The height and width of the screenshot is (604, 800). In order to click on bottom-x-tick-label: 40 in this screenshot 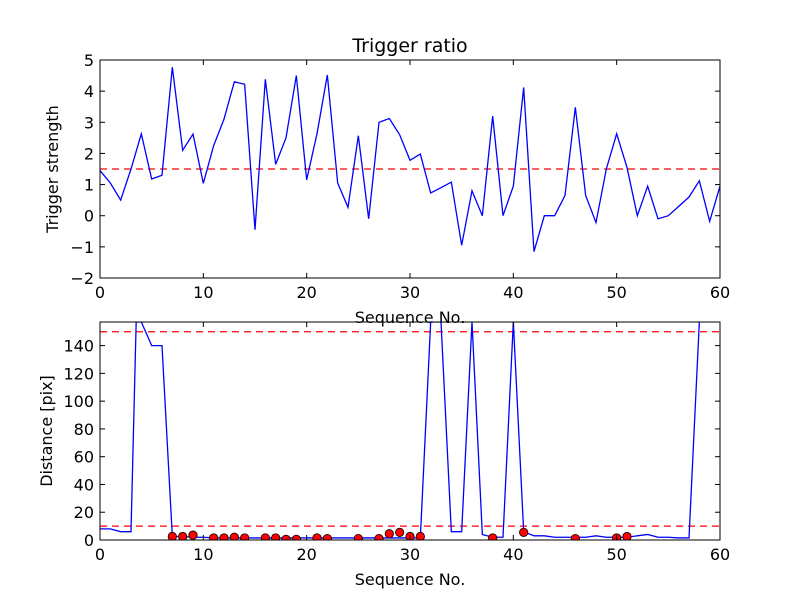, I will do `click(513, 554)`.